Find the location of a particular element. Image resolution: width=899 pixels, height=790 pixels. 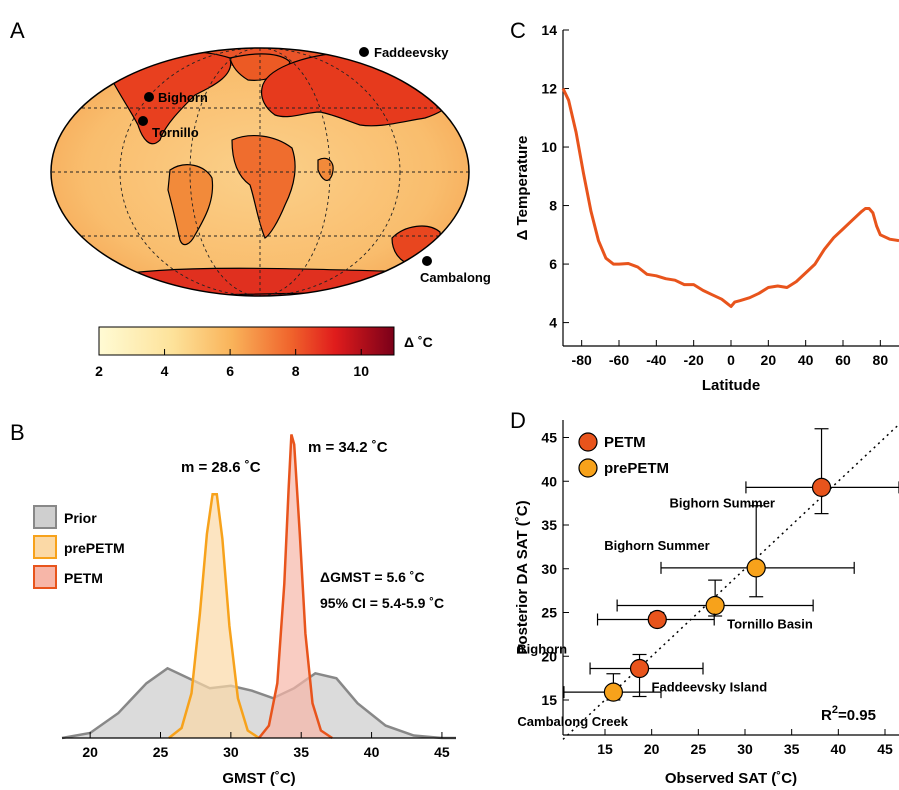

prepetm-mean-annotation: m = 28.6 ˚C is located at coordinates (221, 467).